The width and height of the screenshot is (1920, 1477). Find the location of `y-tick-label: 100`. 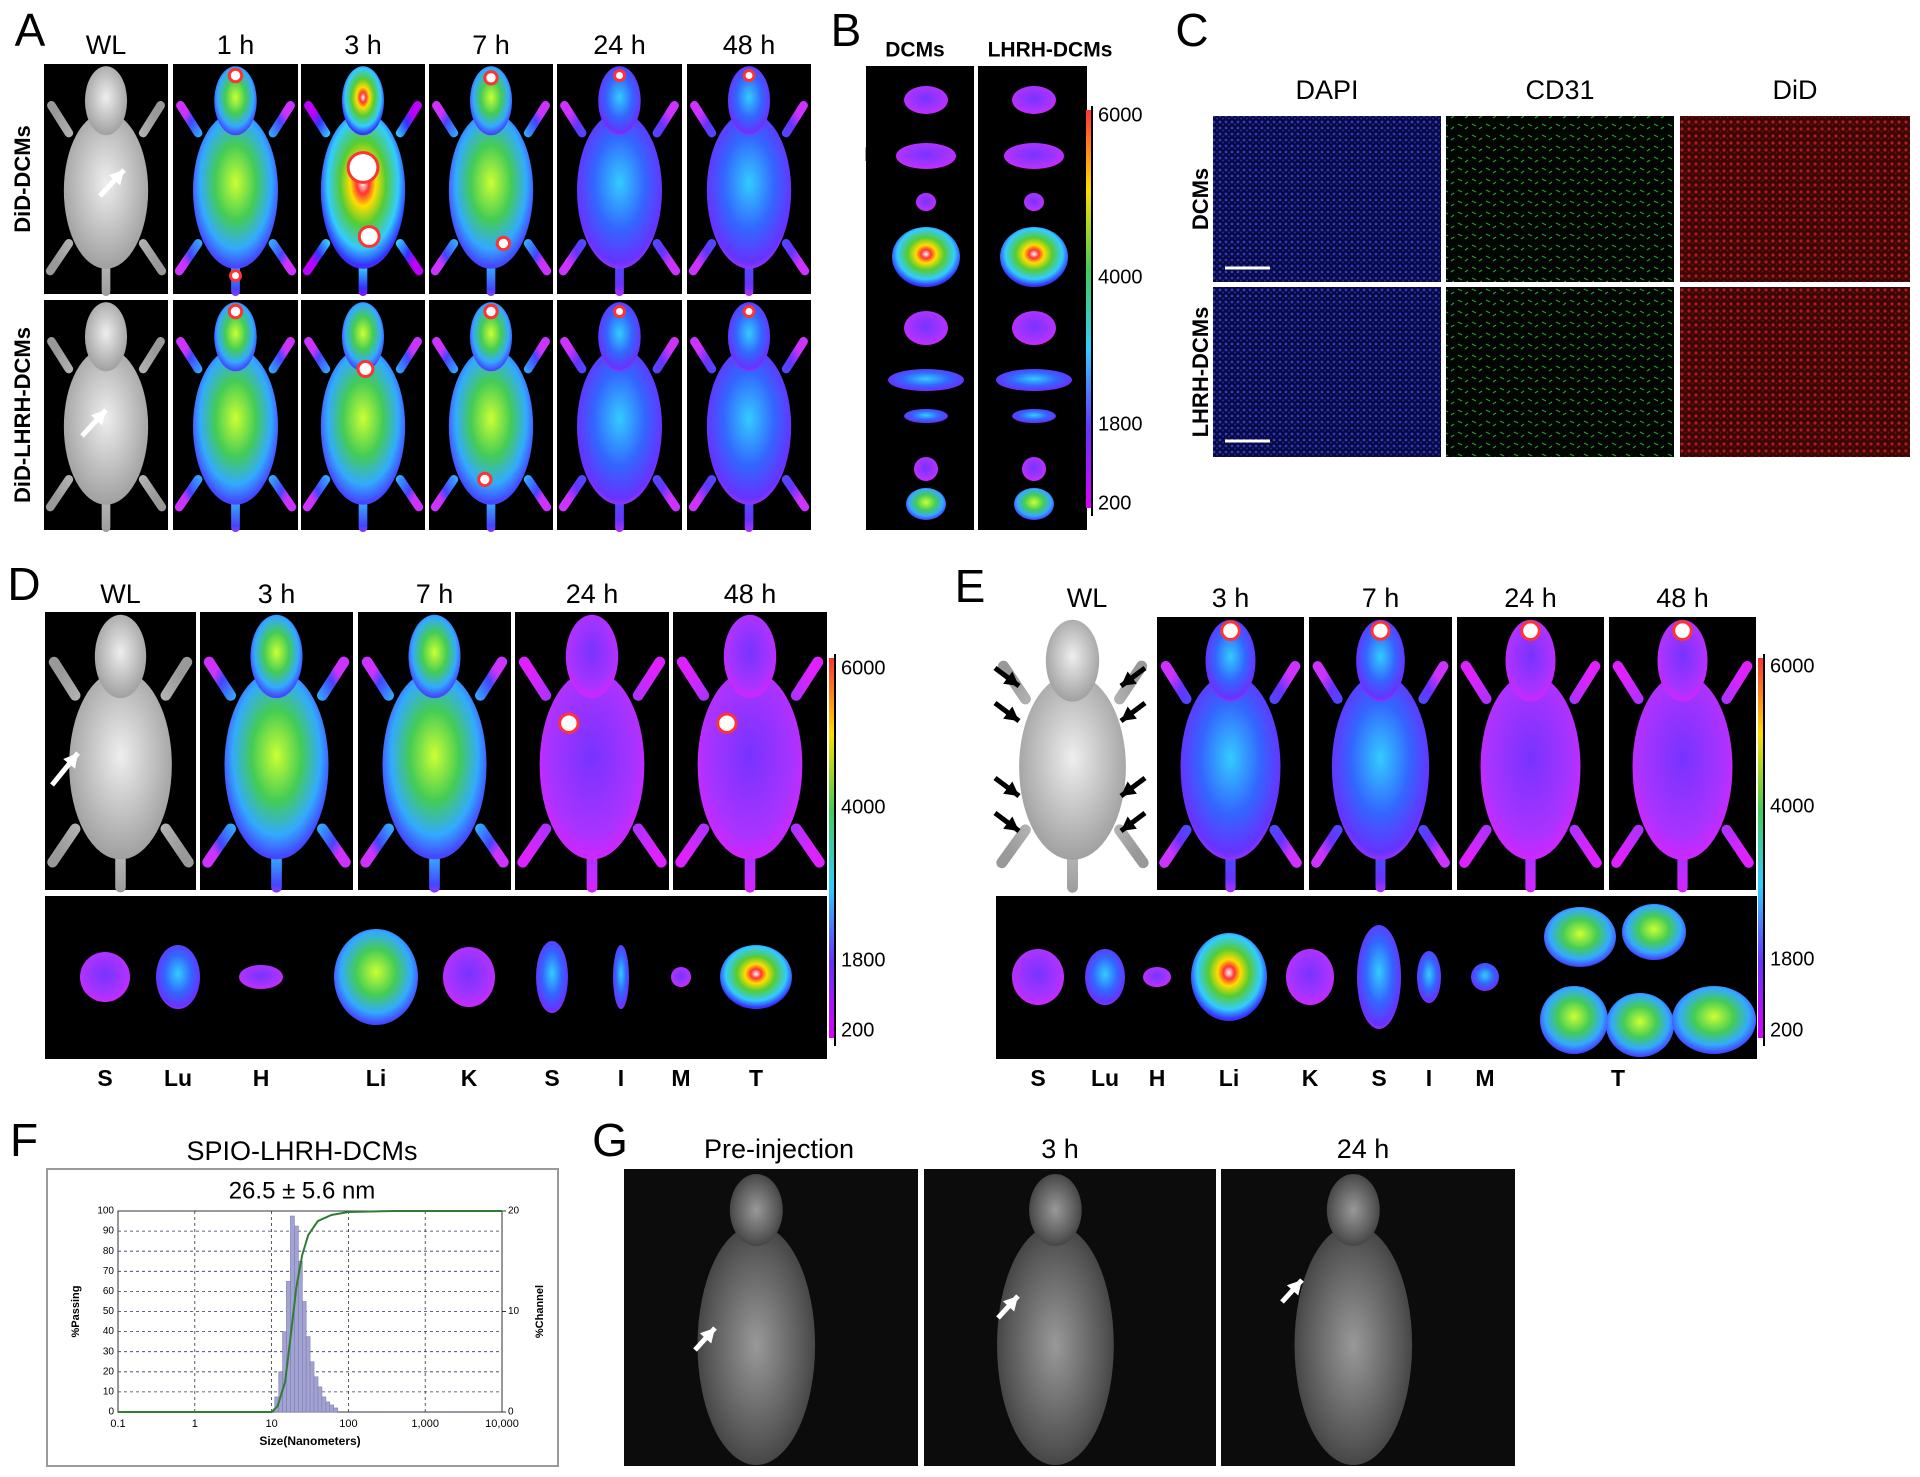

y-tick-label: 100 is located at coordinates (105, 1211).